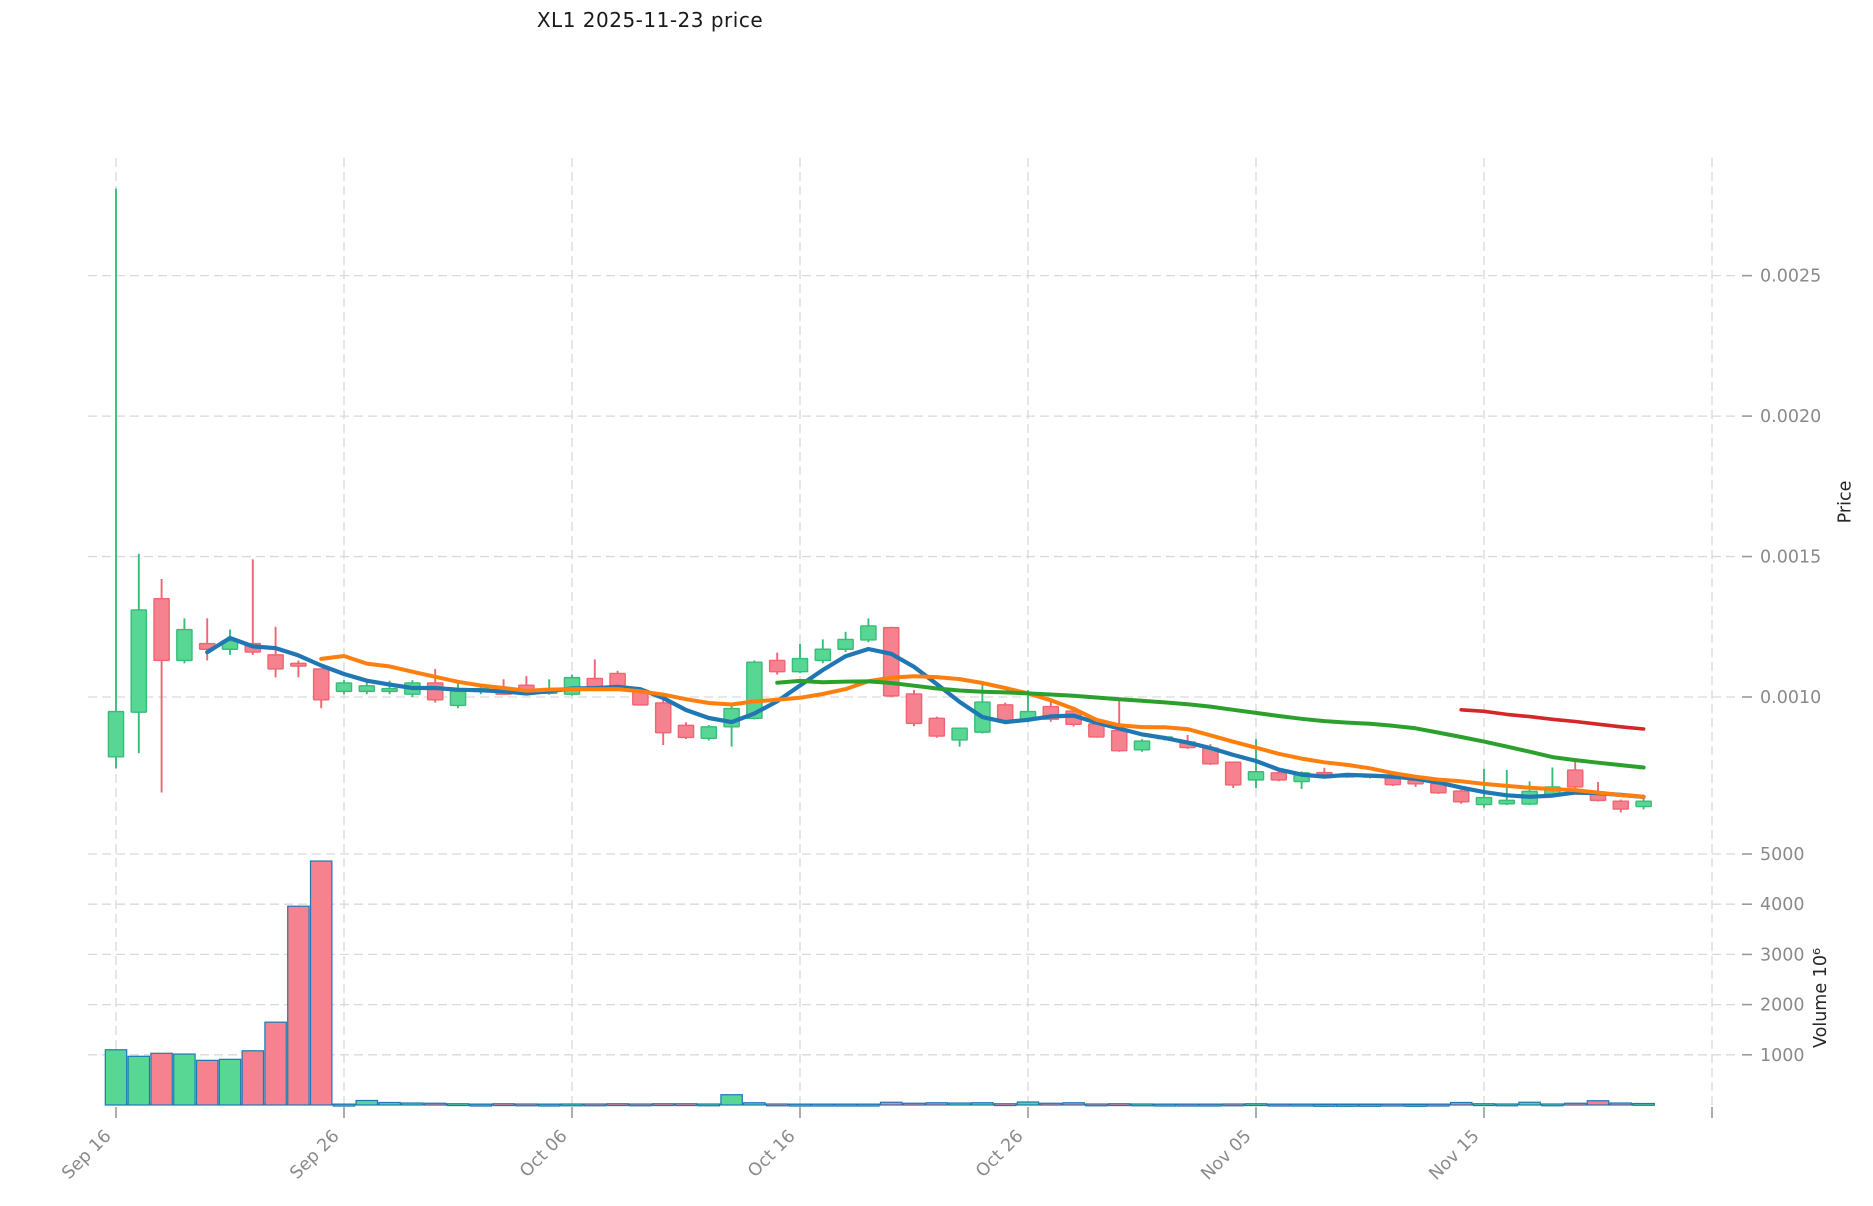 The height and width of the screenshot is (1206, 1873). What do you see at coordinates (1790, 558) in the screenshot?
I see `price-tick-label: 0.0015` at bounding box center [1790, 558].